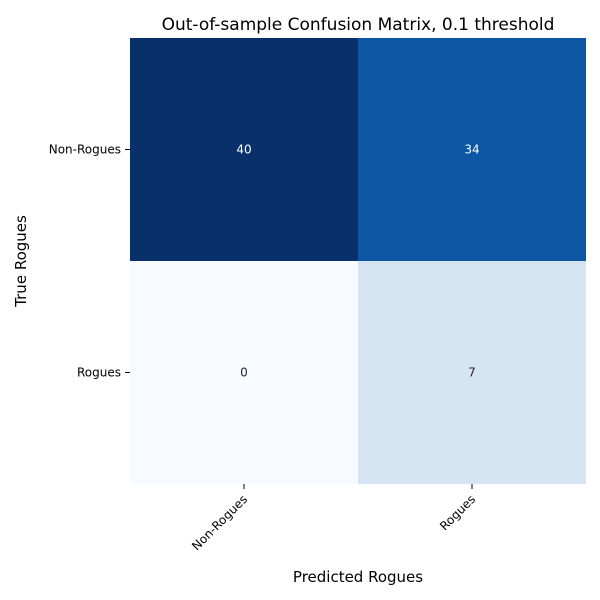 The width and height of the screenshot is (600, 600). I want to click on y-axis: Non-Rogues Rogues, so click(89, 261).